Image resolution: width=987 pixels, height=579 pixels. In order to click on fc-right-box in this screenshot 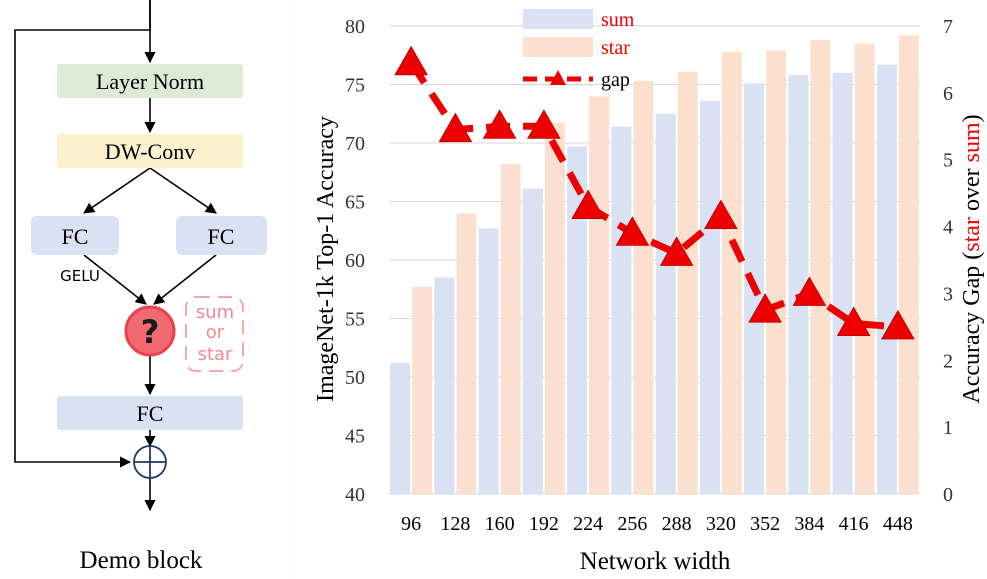, I will do `click(221, 235)`.